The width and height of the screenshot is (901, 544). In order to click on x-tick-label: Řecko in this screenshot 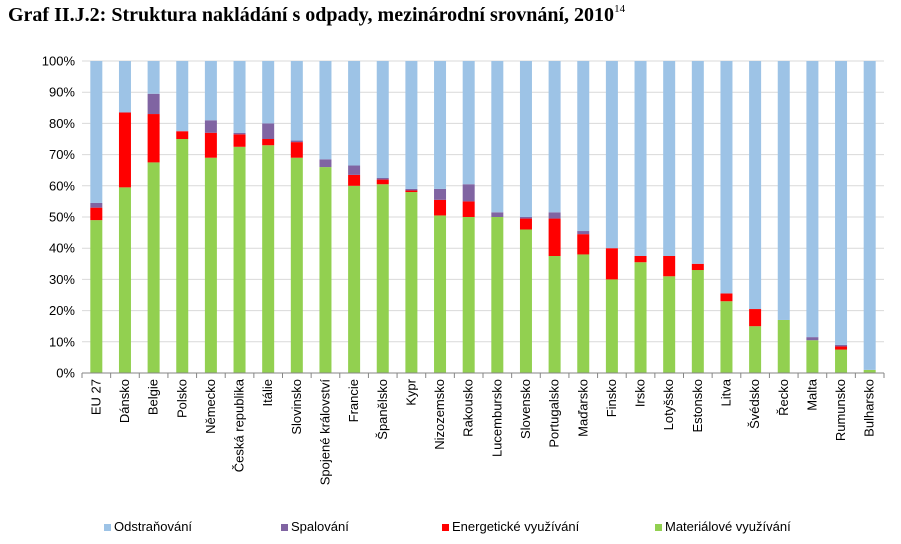, I will do `click(783, 397)`.